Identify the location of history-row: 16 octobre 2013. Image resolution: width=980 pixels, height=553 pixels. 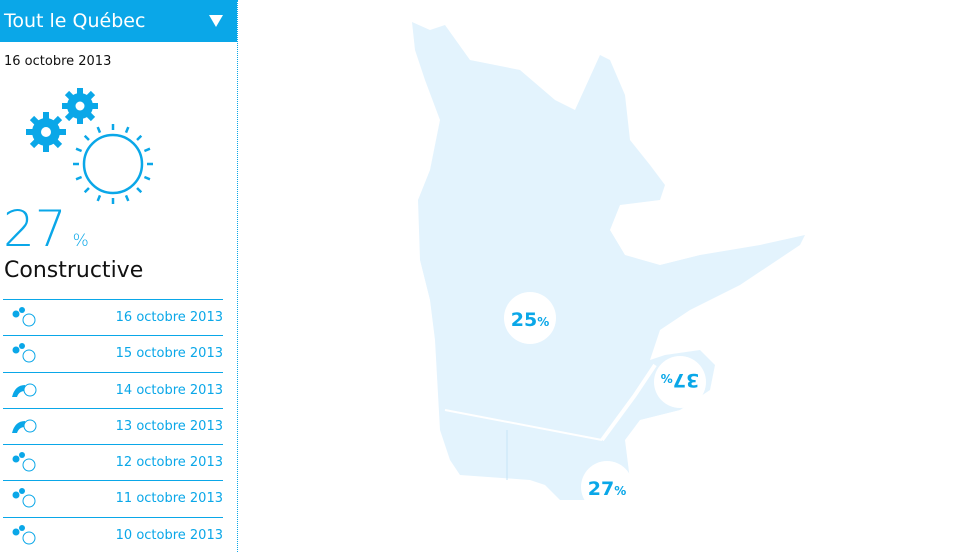
(113, 317).